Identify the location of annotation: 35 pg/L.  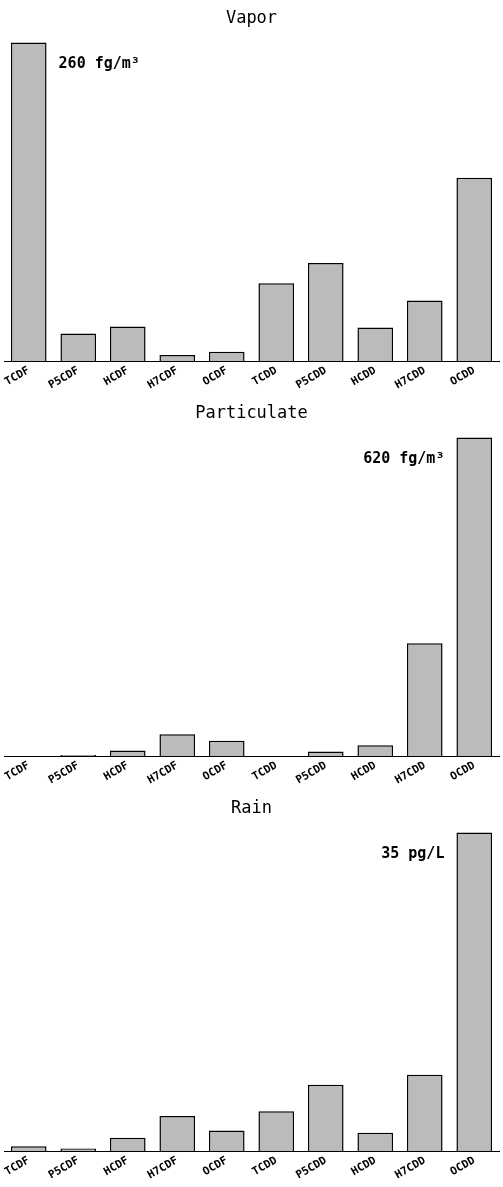
(413, 852).